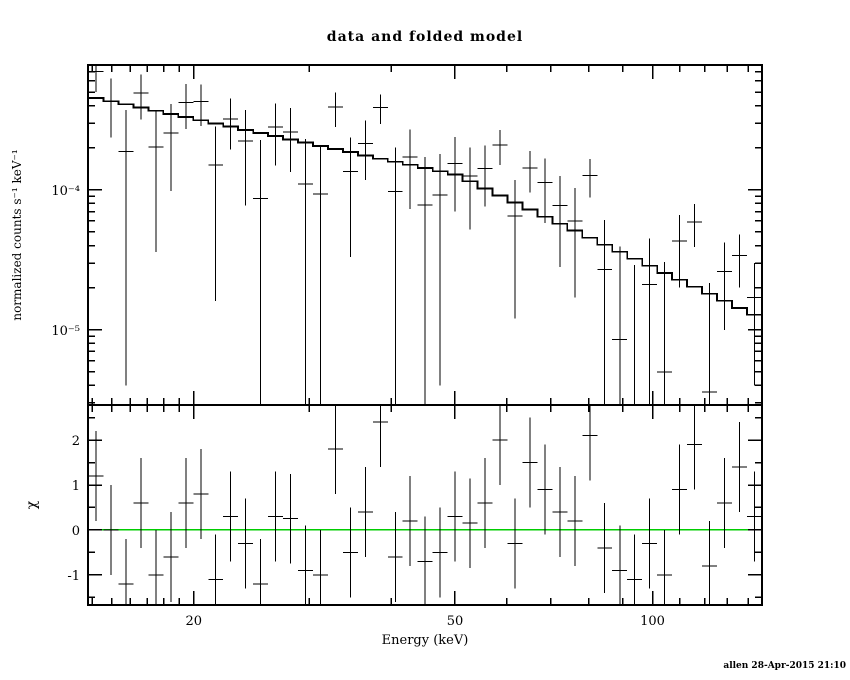 The height and width of the screenshot is (680, 850). I want to click on y-axis-label-chi: χ, so click(32, 504).